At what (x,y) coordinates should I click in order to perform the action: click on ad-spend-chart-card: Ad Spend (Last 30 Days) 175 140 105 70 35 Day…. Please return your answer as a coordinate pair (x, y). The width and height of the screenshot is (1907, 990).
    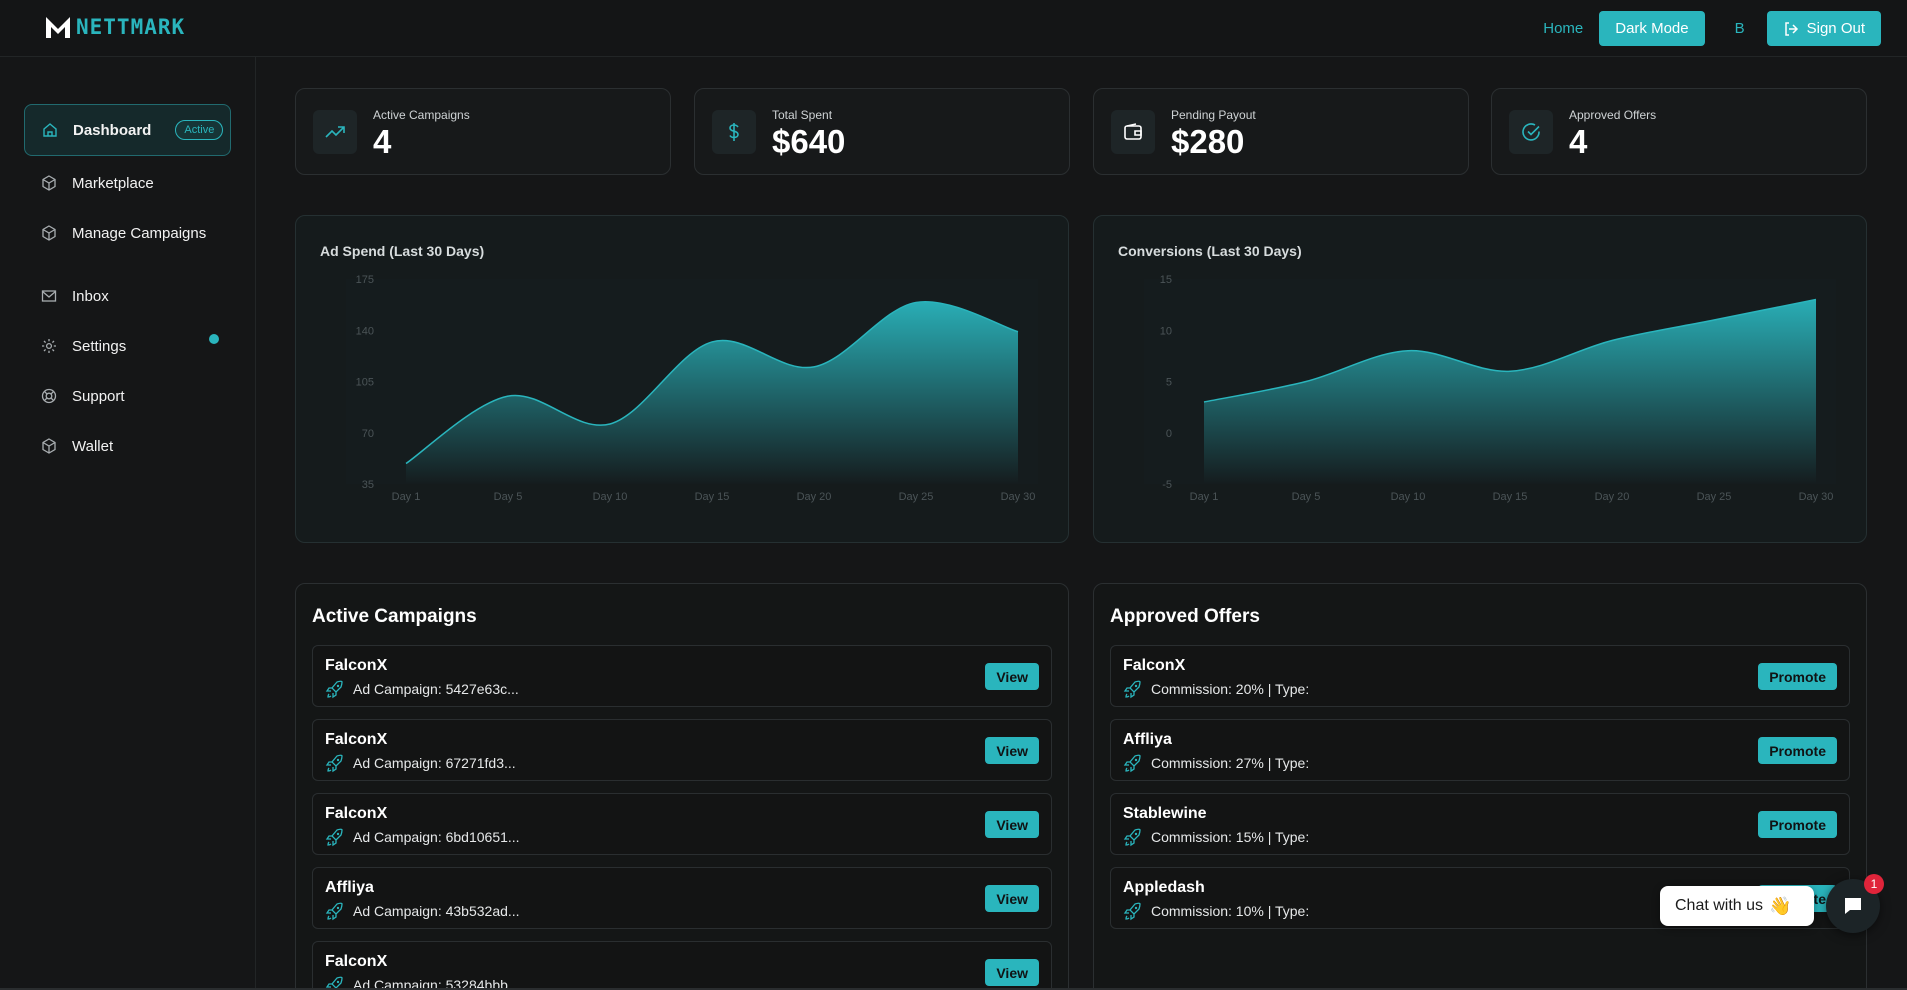
    Looking at the image, I should click on (682, 379).